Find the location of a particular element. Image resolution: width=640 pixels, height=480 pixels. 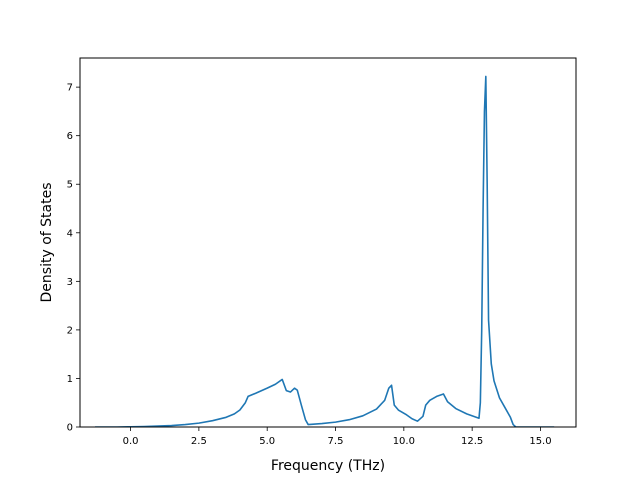

x-tick-label: 5.0 is located at coordinates (267, 441).